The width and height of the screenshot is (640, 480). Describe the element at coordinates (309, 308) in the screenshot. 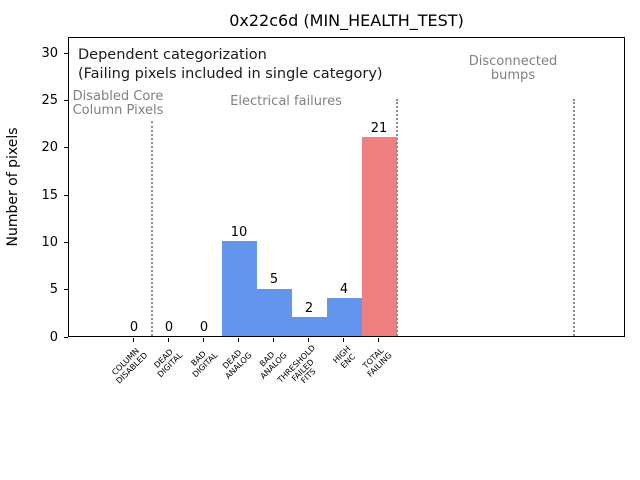

I see `bar-value-label: 2` at that location.